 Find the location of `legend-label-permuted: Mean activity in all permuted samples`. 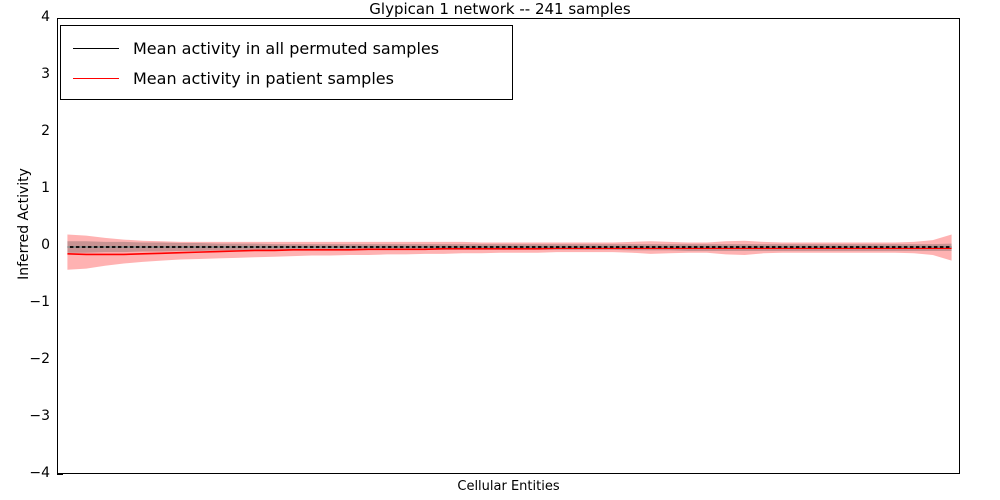

legend-label-permuted: Mean activity in all permuted samples is located at coordinates (286, 48).